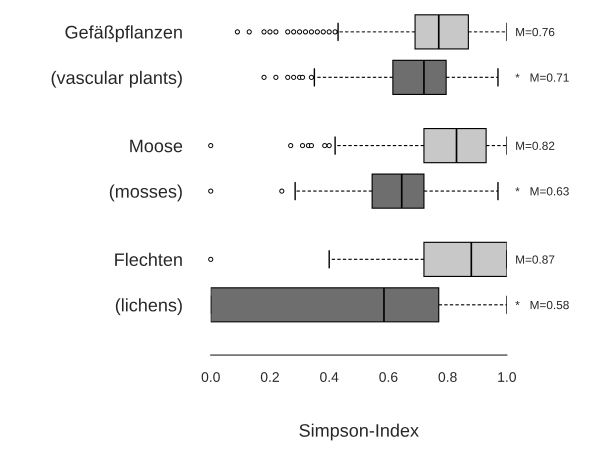  Describe the element at coordinates (542, 191) in the screenshot. I see `y2-tick-label: * M=0.63` at that location.